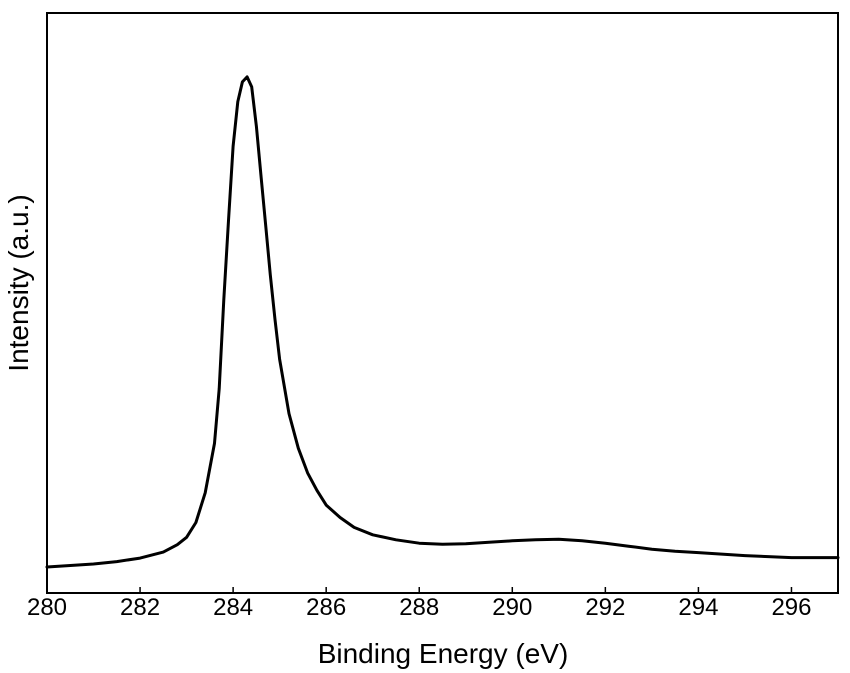  I want to click on x-tick-label: 288, so click(419, 607).